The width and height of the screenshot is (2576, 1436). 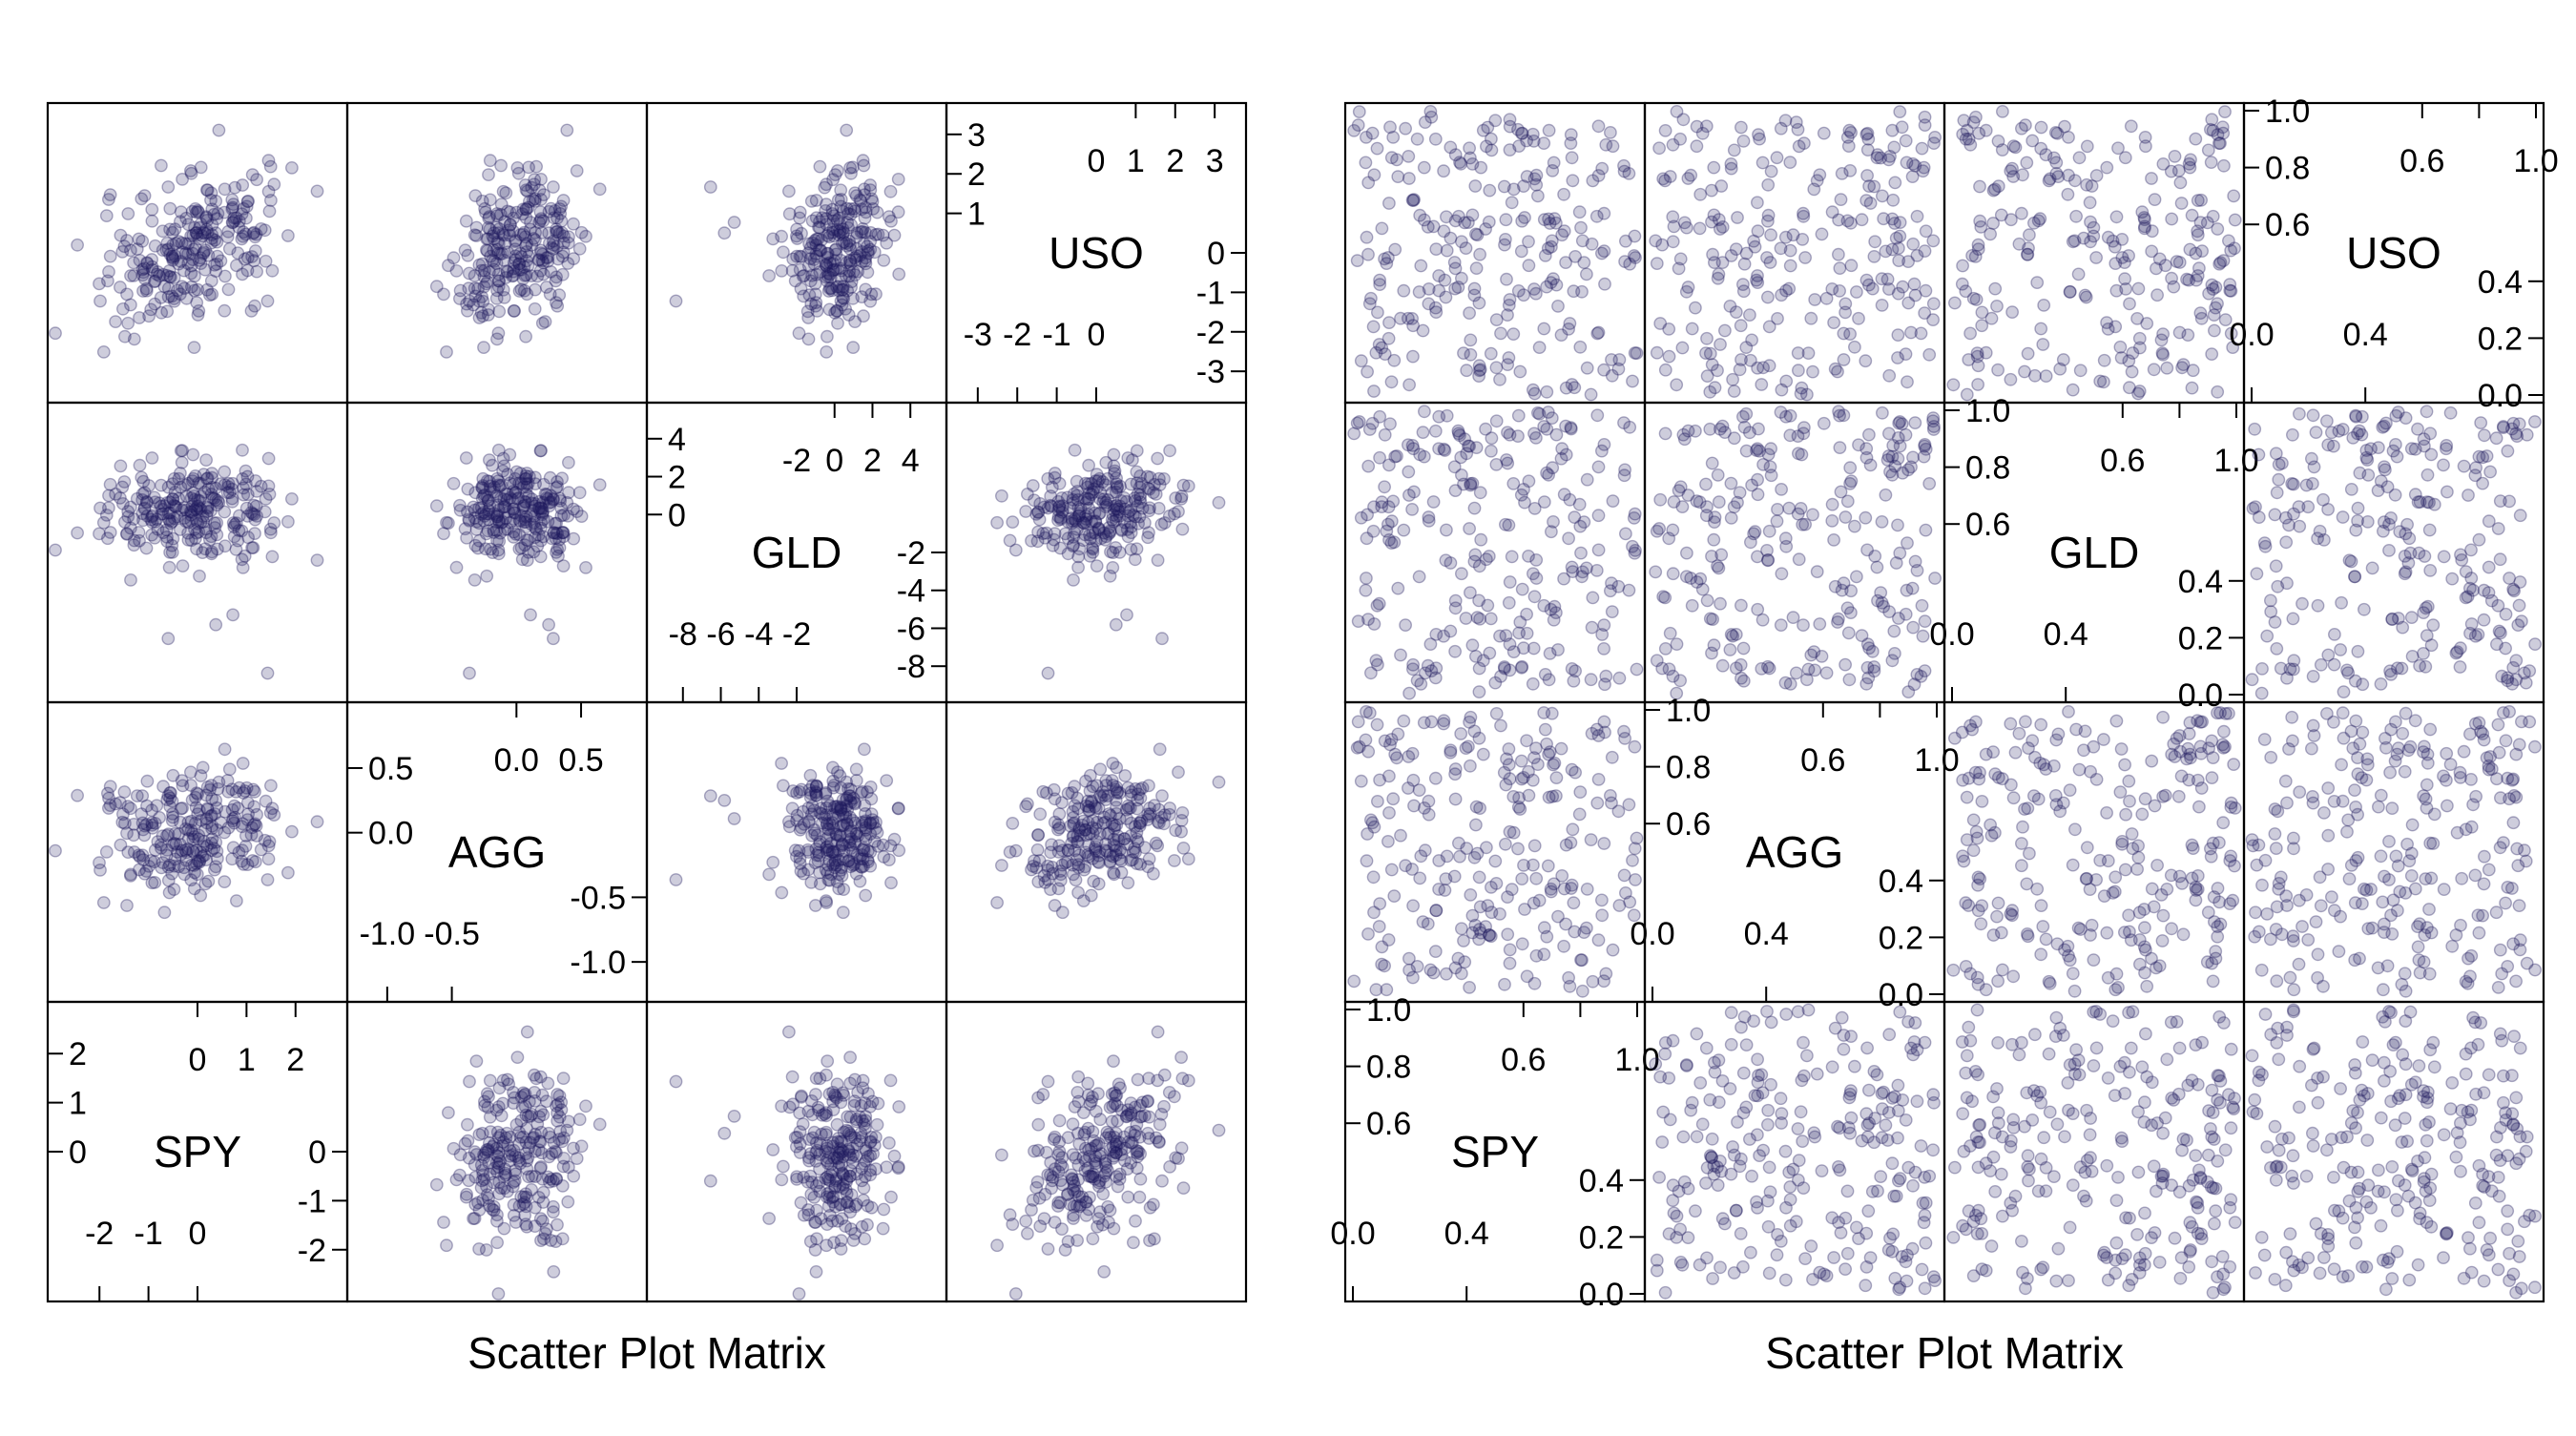 I want to click on tick-label: 0.0, so click(x=2251, y=335).